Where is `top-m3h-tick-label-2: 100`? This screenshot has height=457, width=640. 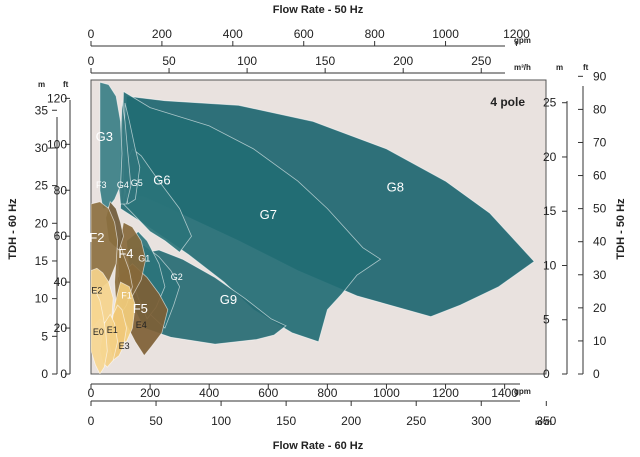 top-m3h-tick-label-2: 100 is located at coordinates (247, 61).